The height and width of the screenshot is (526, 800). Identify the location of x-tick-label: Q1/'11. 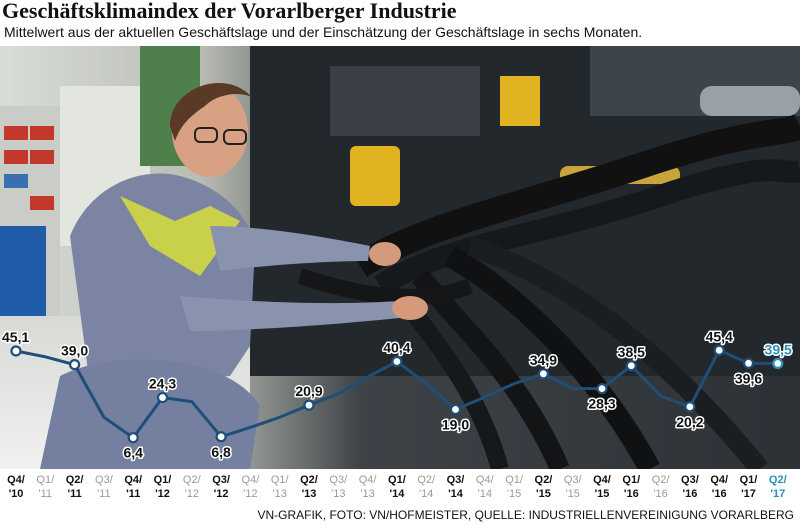
(45, 487).